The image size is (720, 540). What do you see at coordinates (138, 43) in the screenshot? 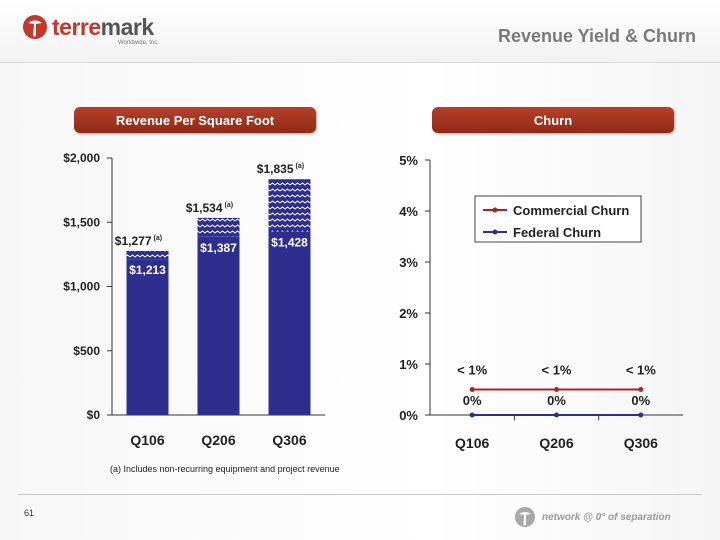
I see `logo-subtitle: Worldwide, Inc.` at bounding box center [138, 43].